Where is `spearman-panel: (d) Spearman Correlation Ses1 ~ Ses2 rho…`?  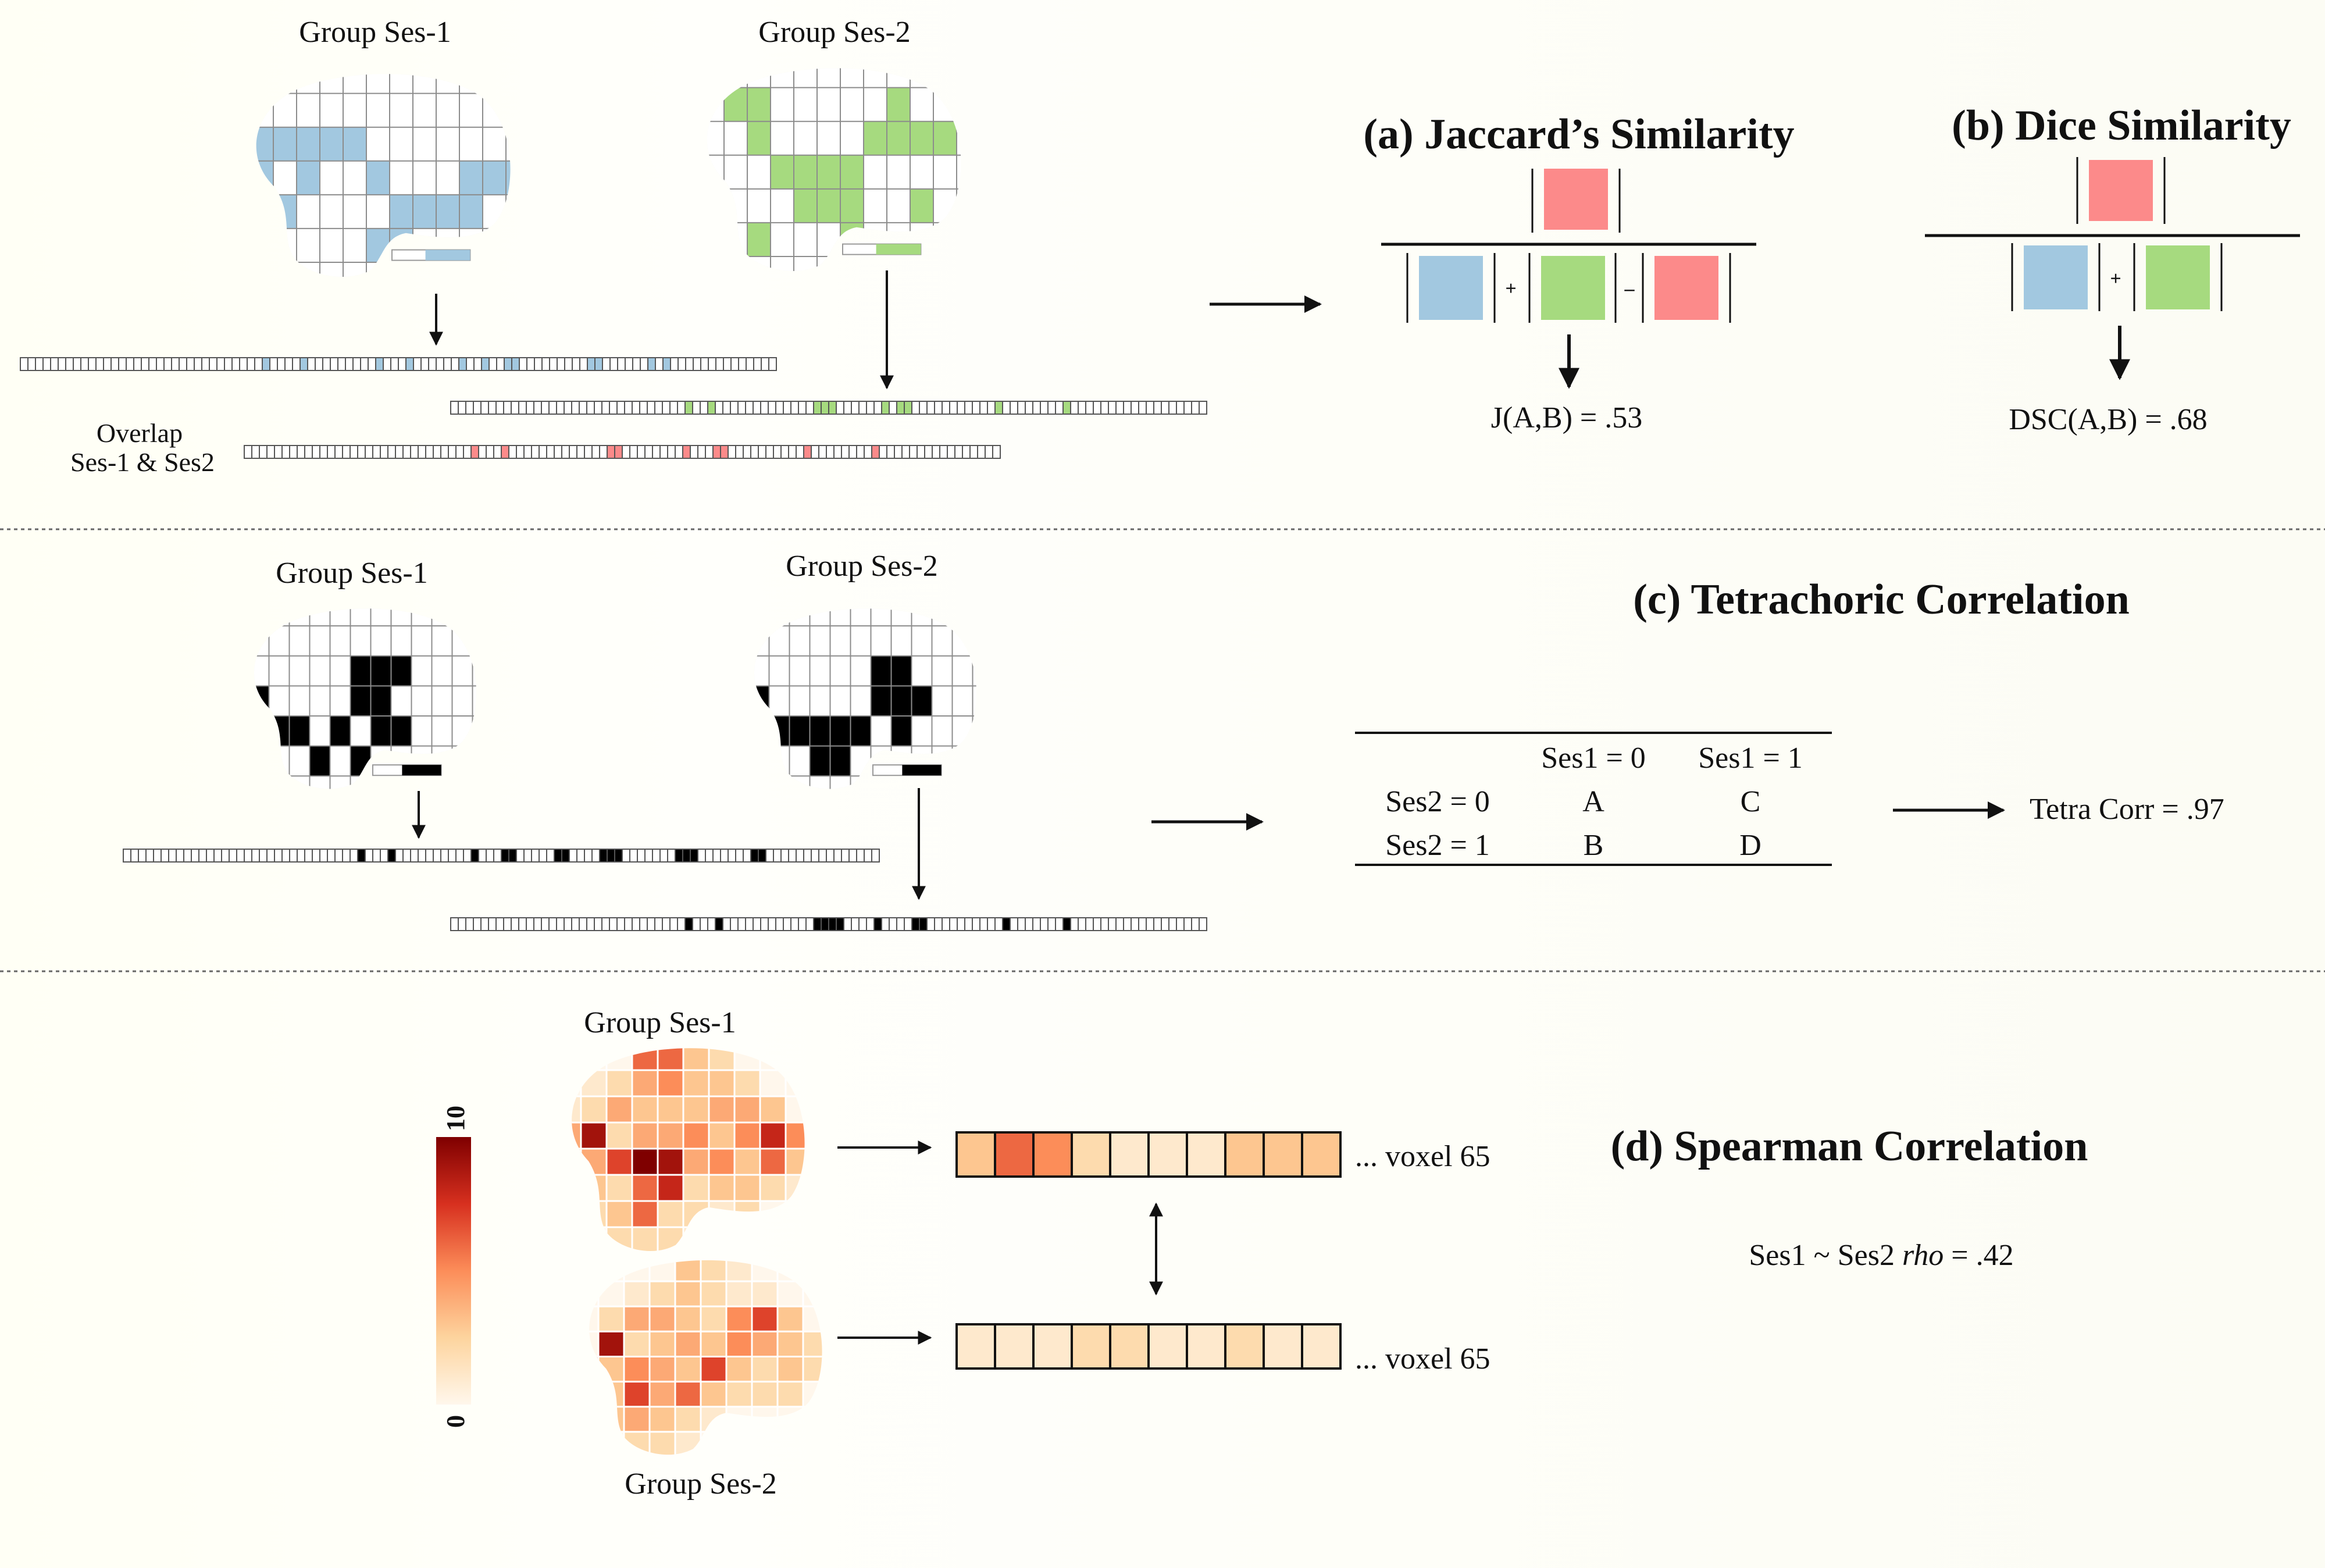
spearman-panel: (d) Spearman Correlation Ses1 ~ Ses2 rho… is located at coordinates (1849, 1197).